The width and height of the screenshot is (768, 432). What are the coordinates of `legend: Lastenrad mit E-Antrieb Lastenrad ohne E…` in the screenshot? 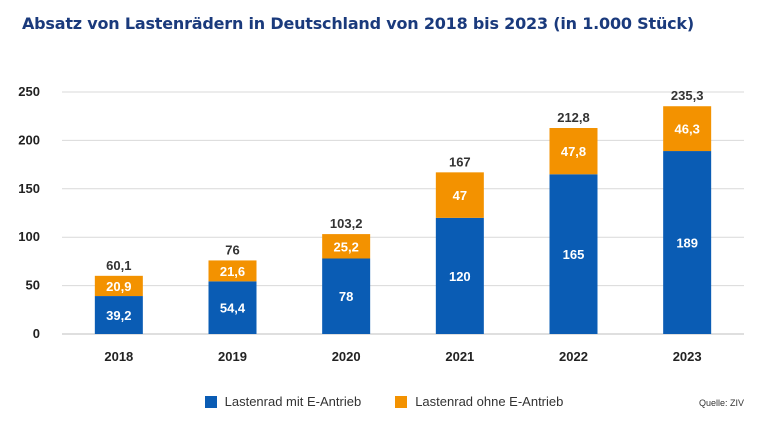 It's located at (384, 401).